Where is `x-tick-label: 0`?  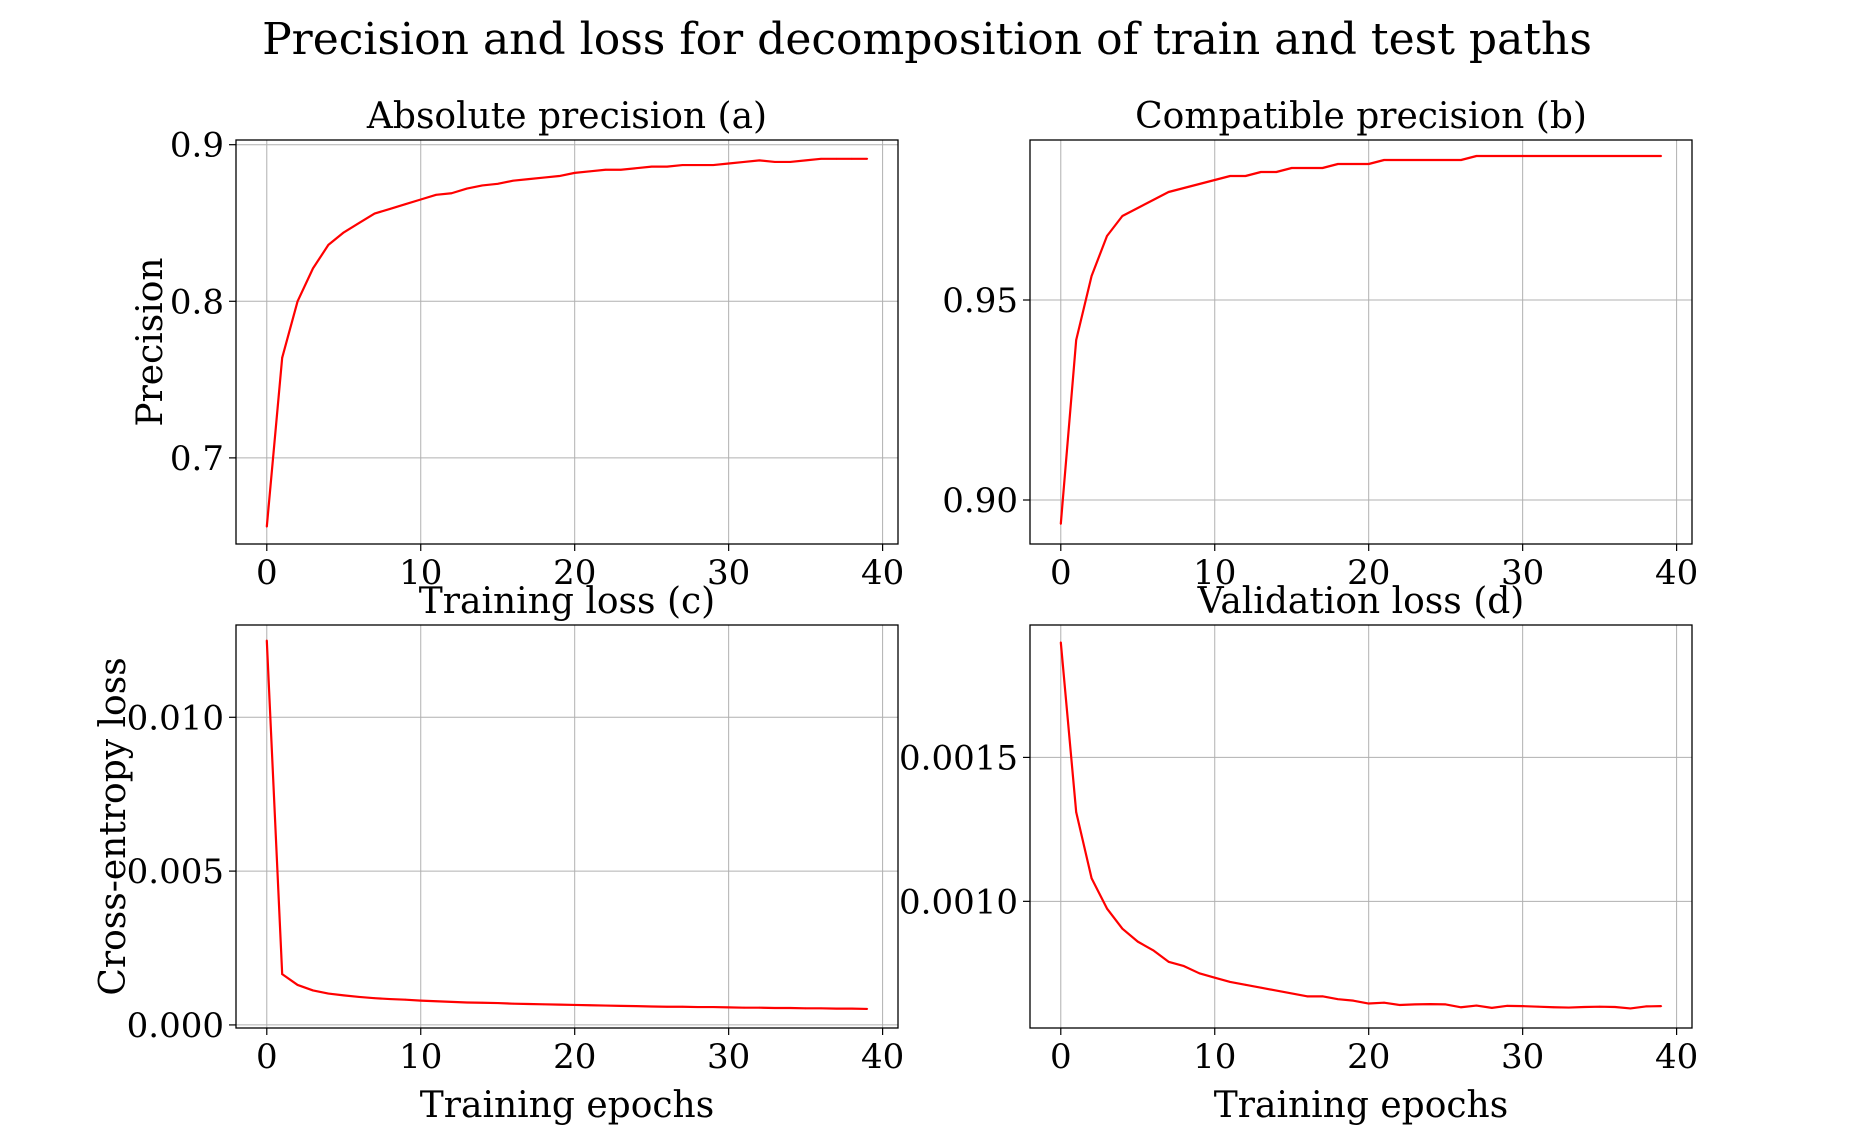
x-tick-label: 0 is located at coordinates (1061, 573).